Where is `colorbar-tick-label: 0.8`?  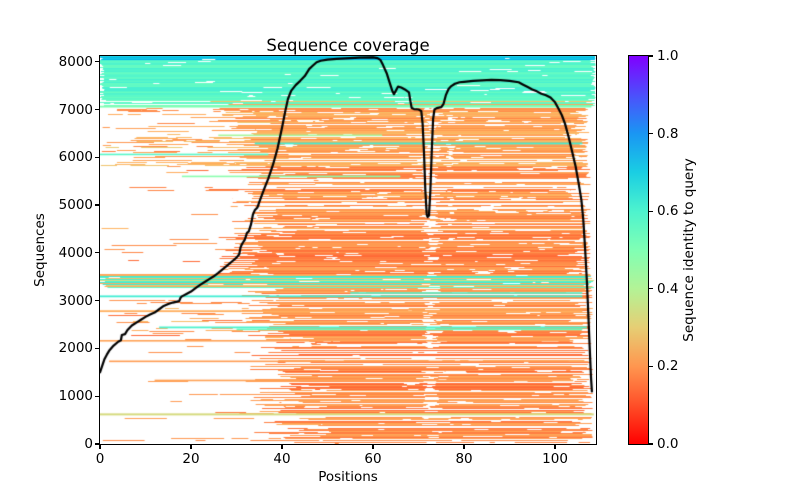
colorbar-tick-label: 0.8 is located at coordinates (668, 133).